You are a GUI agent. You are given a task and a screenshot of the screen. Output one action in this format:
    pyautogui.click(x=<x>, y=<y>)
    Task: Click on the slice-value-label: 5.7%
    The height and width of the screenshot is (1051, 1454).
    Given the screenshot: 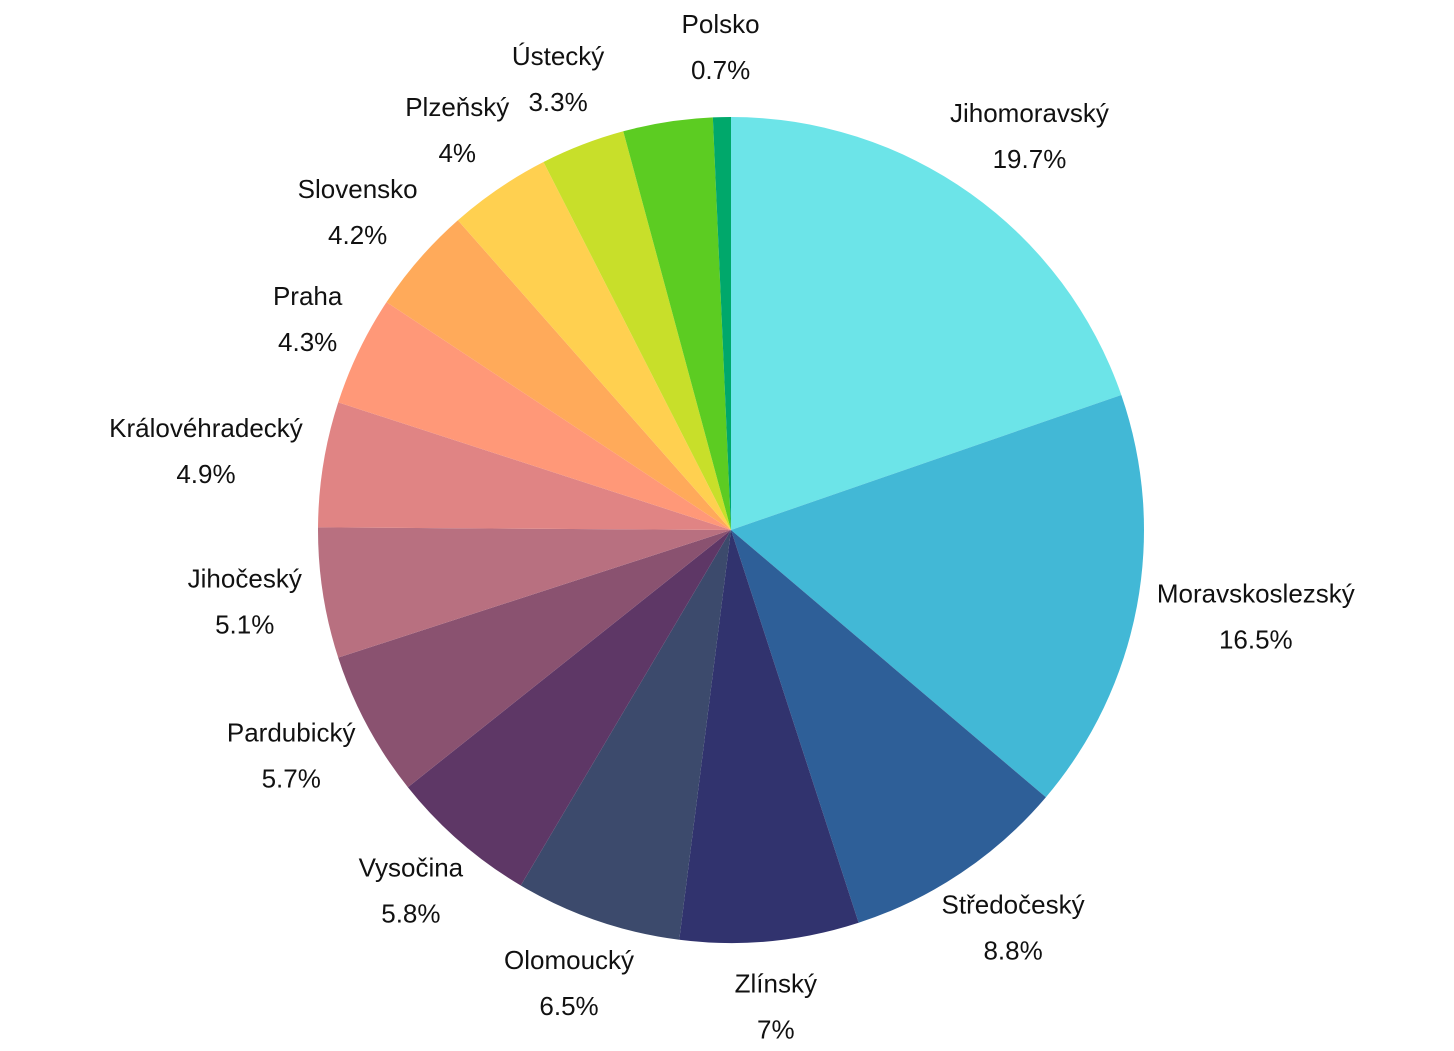 What is the action you would take?
    pyautogui.click(x=291, y=779)
    